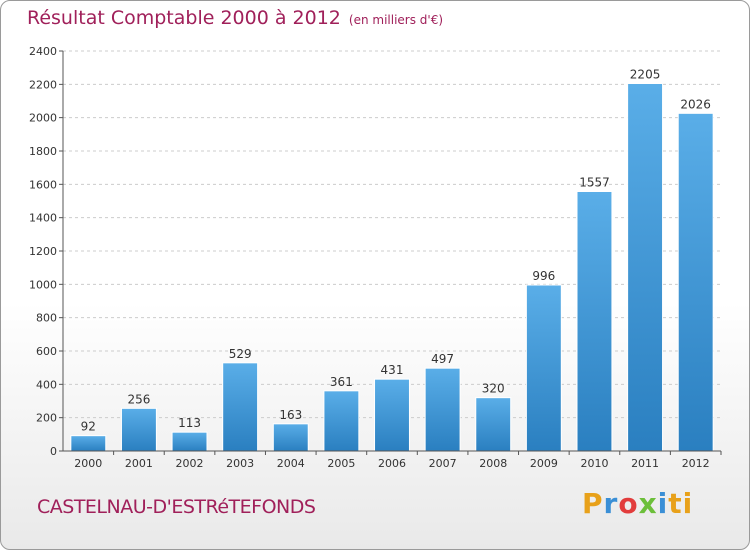  Describe the element at coordinates (190, 463) in the screenshot. I see `x-tick-label: 2002` at that location.